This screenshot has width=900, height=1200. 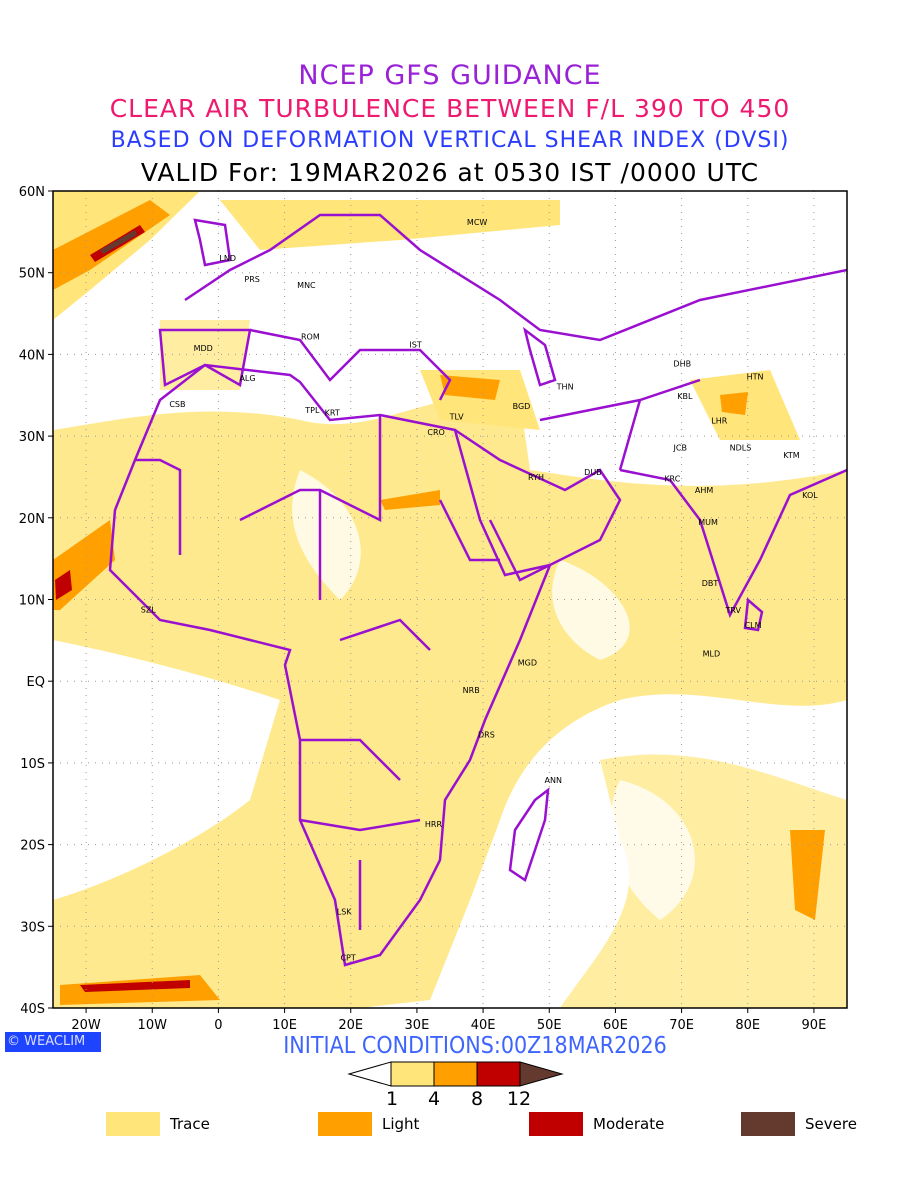 I want to click on city-label-csb: CSB, so click(x=177, y=404).